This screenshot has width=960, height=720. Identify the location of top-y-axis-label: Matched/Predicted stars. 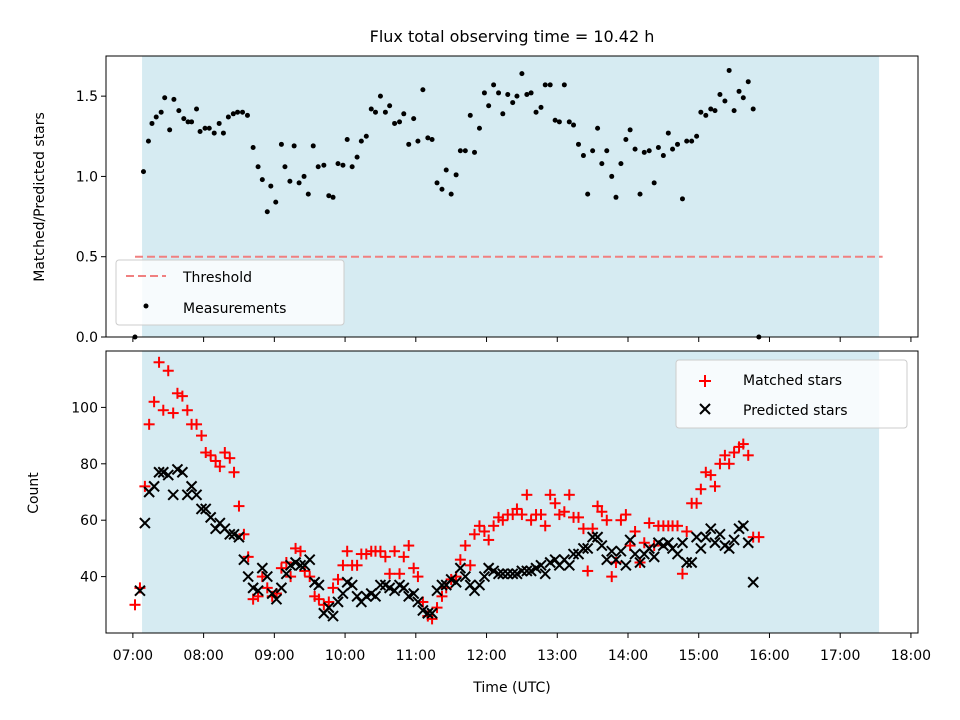
(40, 197).